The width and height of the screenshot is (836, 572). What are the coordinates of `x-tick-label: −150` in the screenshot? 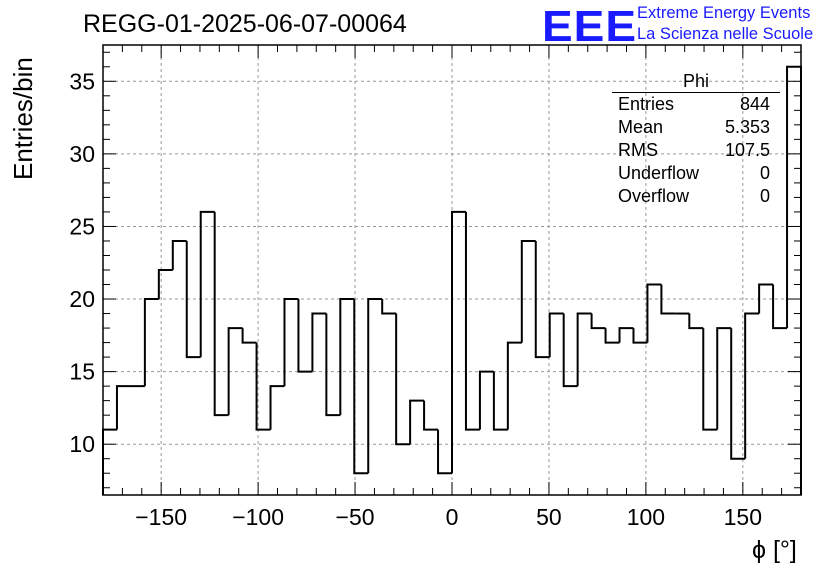 It's located at (161, 517).